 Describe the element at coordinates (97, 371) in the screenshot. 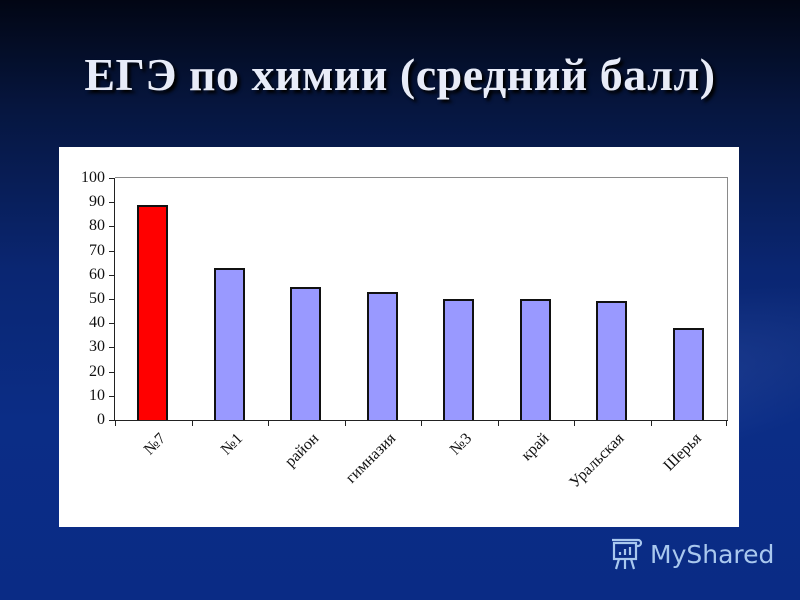

I see `y-tick-label: 20` at that location.